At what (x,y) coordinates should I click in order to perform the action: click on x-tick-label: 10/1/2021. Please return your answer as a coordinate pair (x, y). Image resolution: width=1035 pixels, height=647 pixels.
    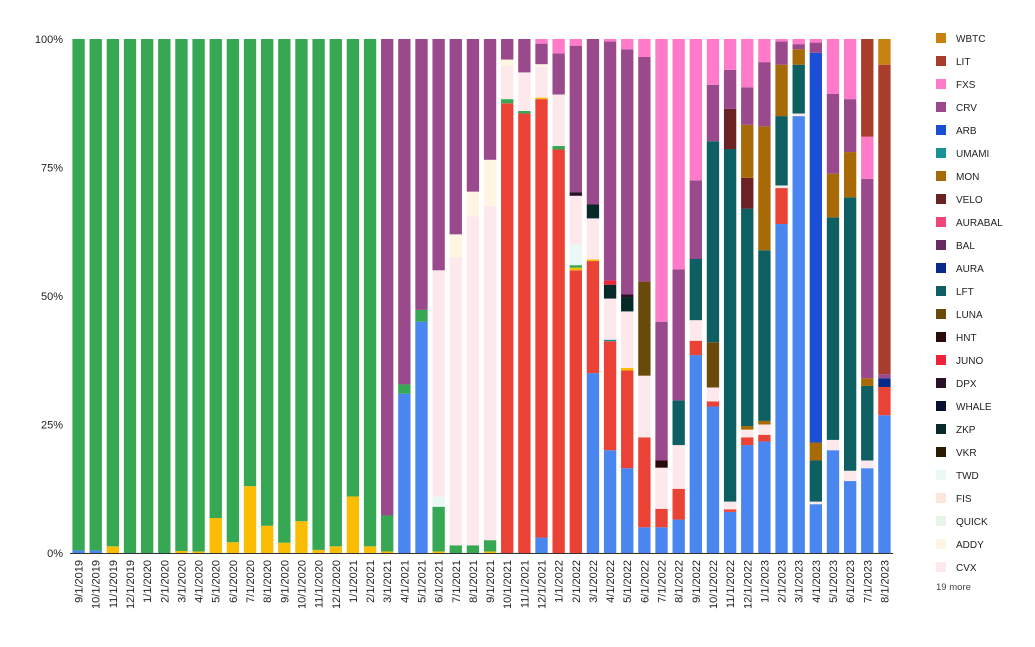
    Looking at the image, I should click on (508, 584).